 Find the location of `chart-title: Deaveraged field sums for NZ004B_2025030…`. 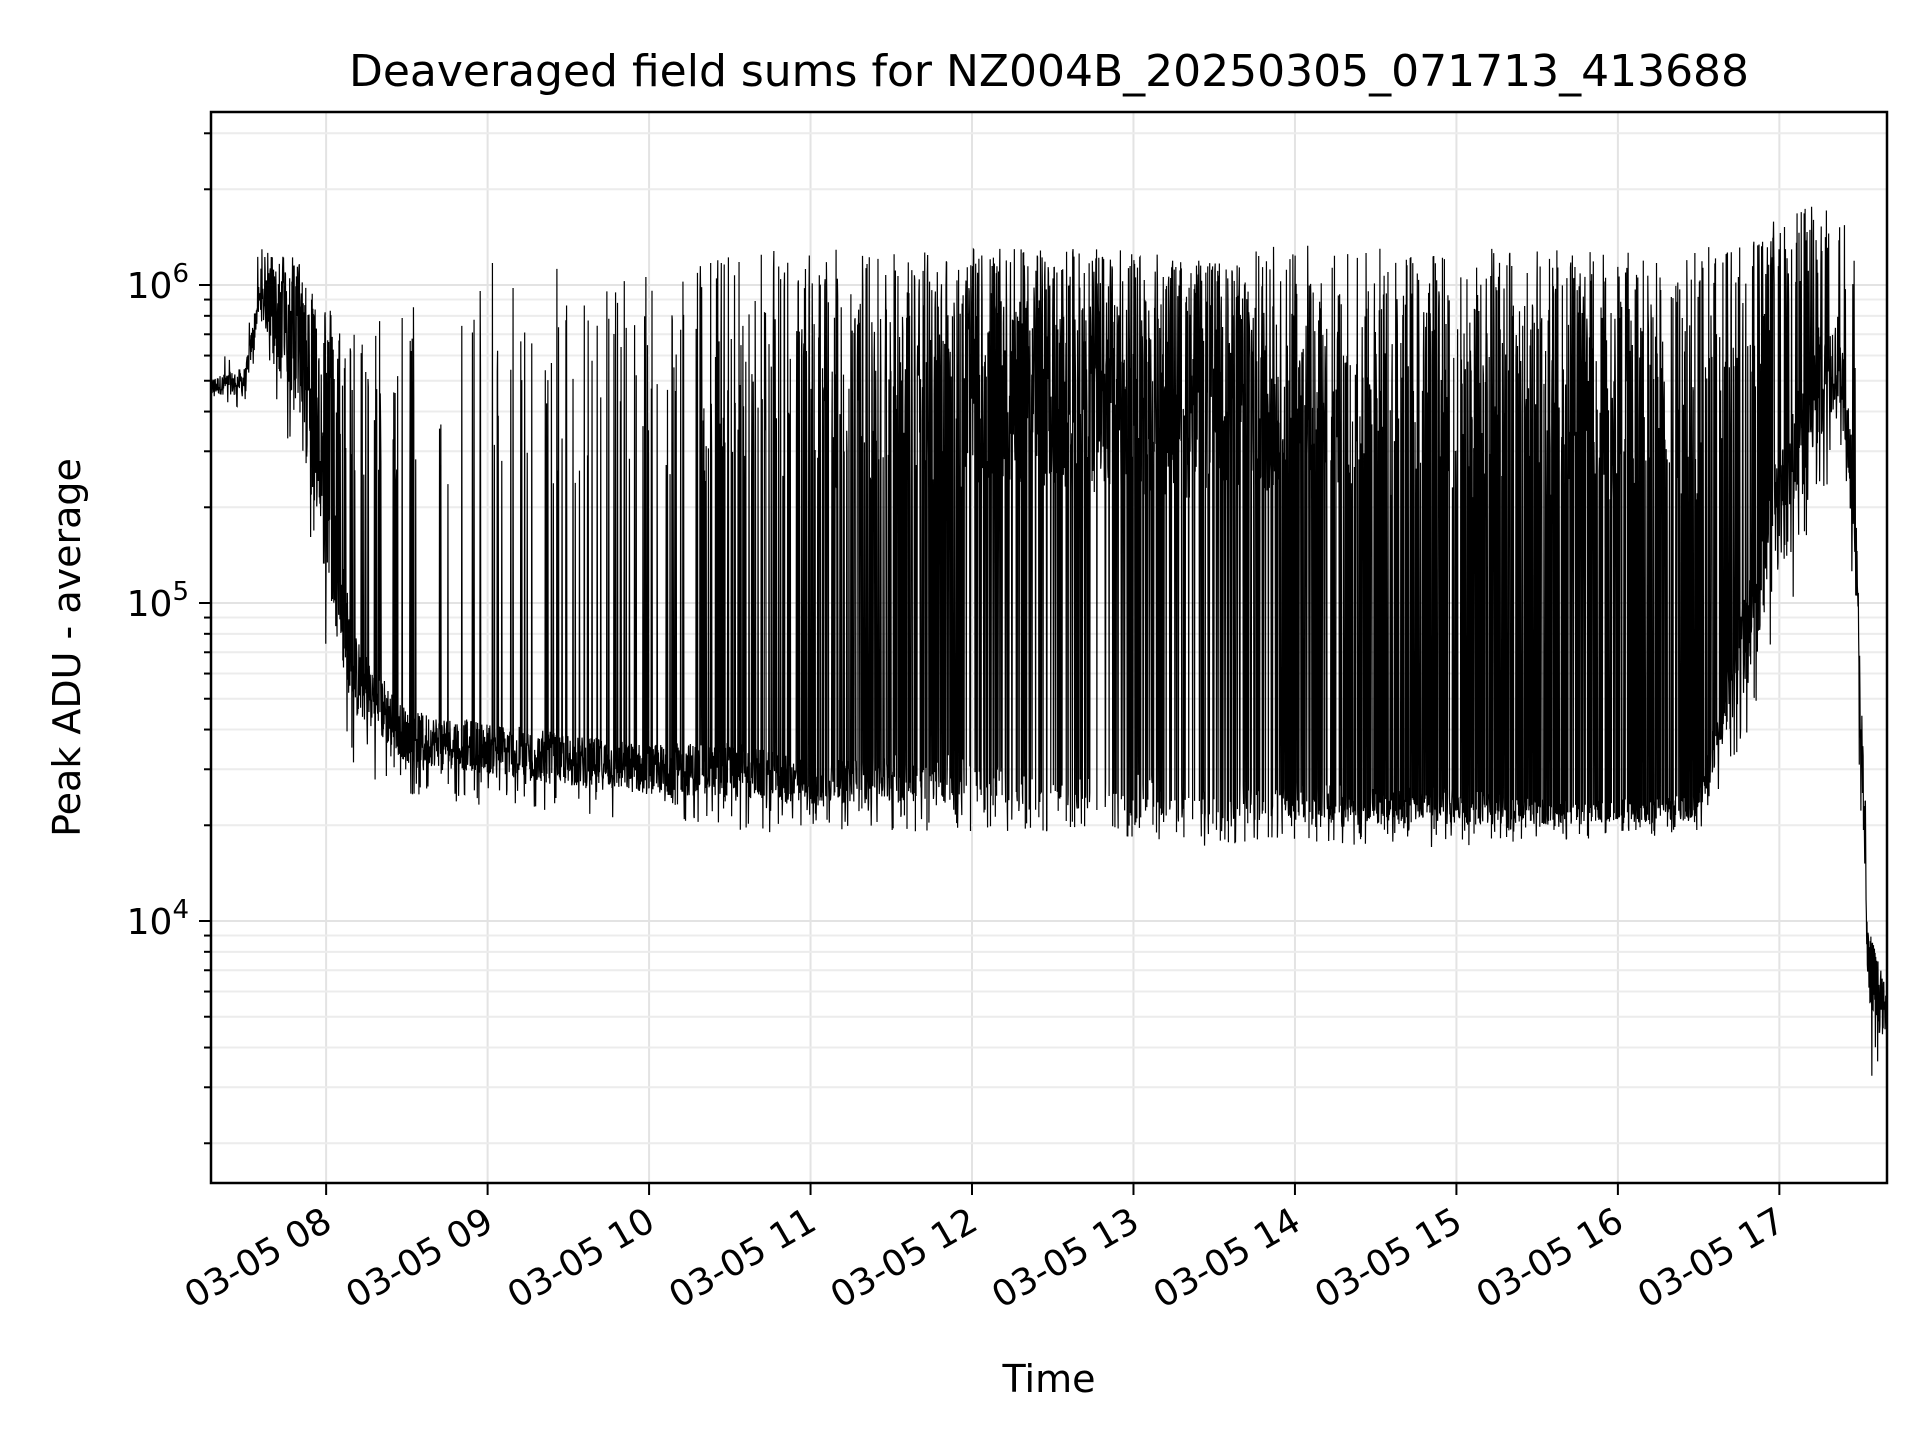

chart-title: Deaveraged field sums for NZ004B_2025030… is located at coordinates (1049, 71).